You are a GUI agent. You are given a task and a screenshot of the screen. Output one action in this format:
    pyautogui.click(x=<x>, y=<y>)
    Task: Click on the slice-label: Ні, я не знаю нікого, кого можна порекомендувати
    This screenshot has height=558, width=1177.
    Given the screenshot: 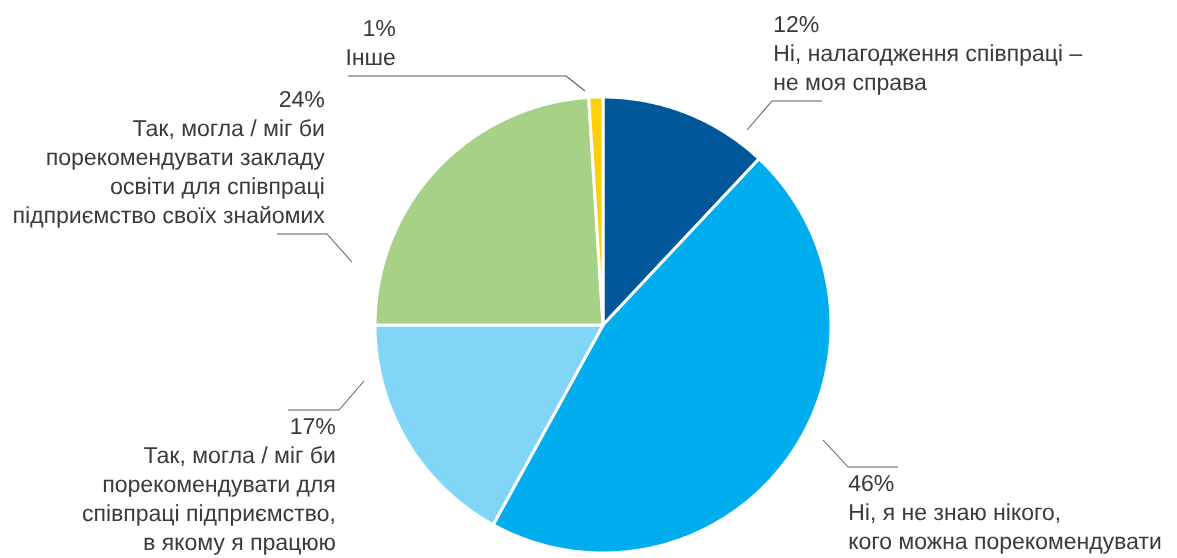 What is the action you would take?
    pyautogui.click(x=1005, y=528)
    